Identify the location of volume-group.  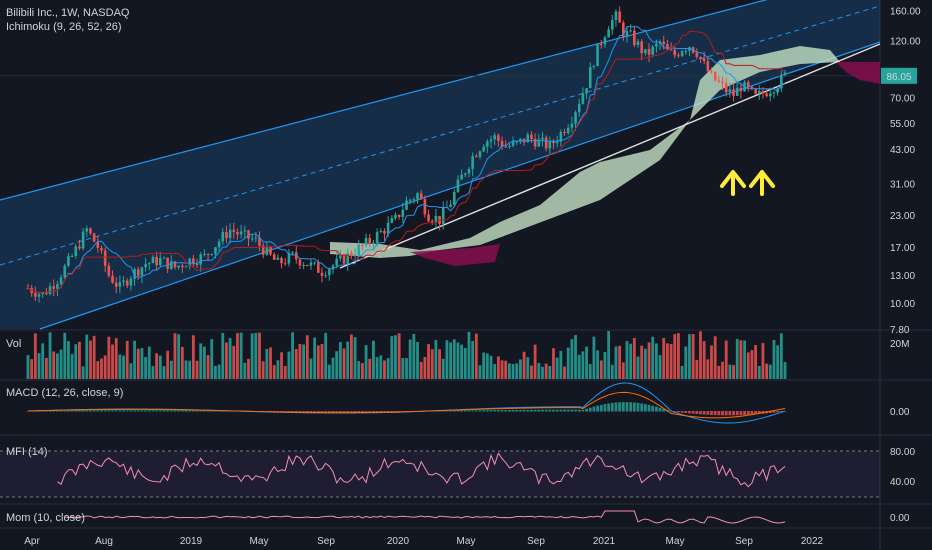
(406, 355).